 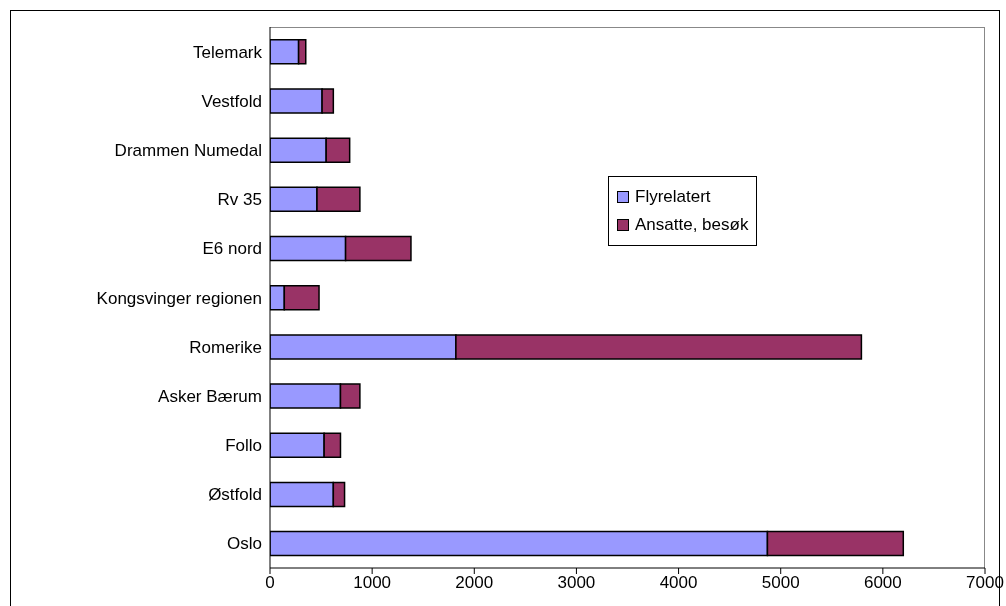 What do you see at coordinates (673, 197) in the screenshot?
I see `legend-label: Flyrelatert` at bounding box center [673, 197].